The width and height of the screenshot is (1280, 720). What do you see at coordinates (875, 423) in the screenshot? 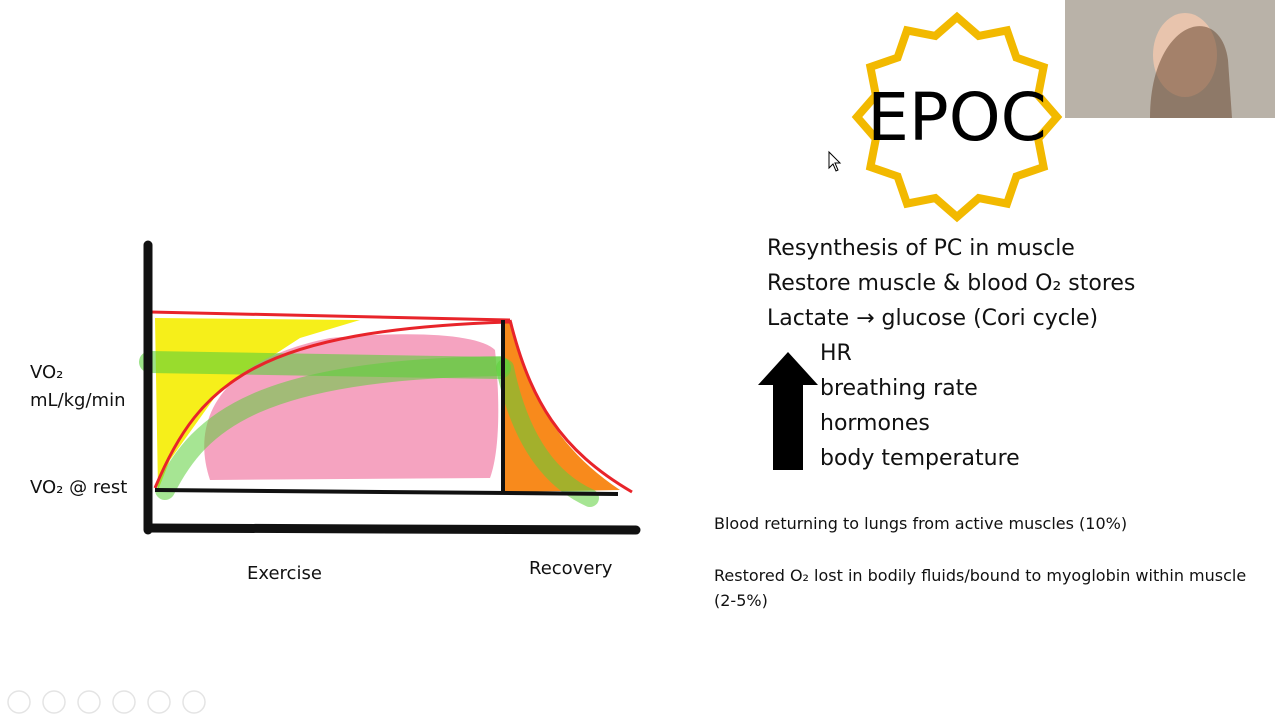
I see `increase-item: hormones` at bounding box center [875, 423].